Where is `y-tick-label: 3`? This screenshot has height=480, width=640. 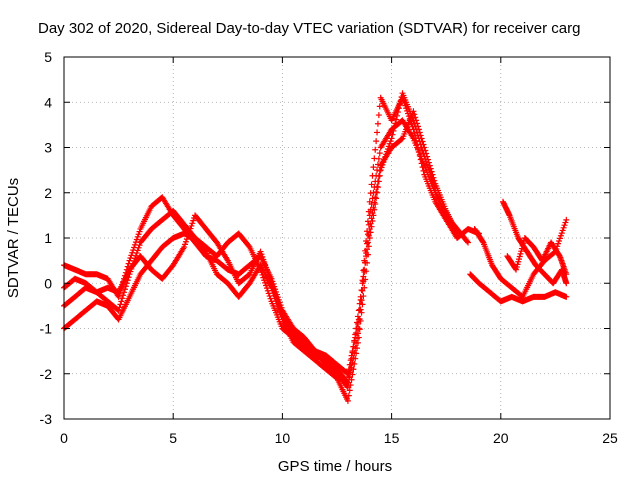 y-tick-label: 3 is located at coordinates (48, 148).